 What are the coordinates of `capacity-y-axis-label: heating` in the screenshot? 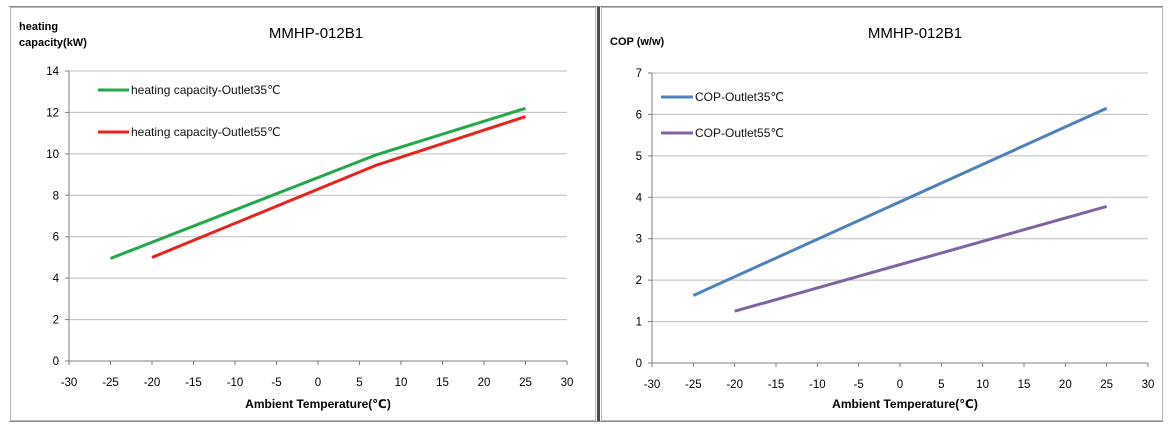 It's located at (38, 27).